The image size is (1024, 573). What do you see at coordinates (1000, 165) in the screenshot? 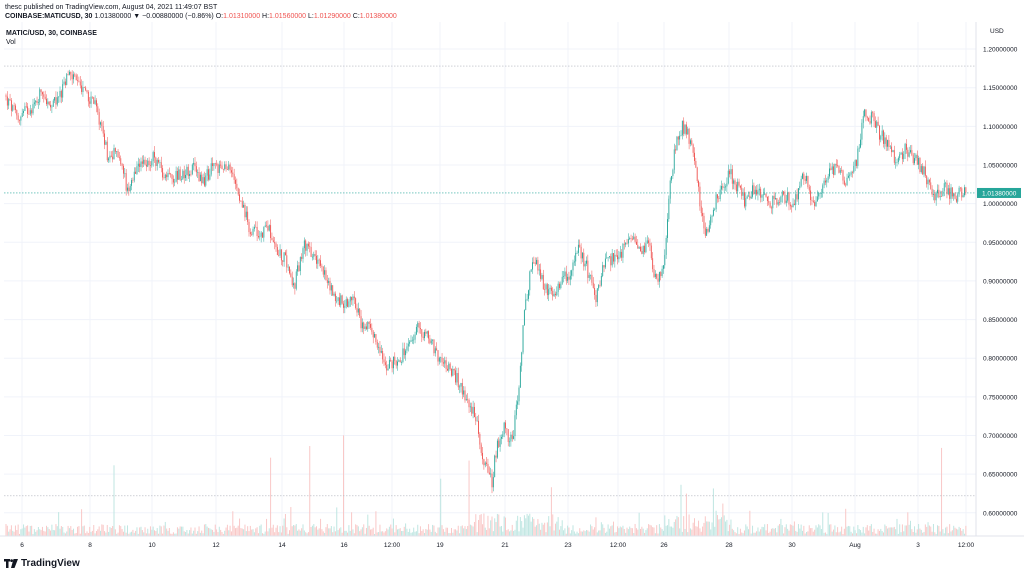
I see `y-tick-label: 1.05000000` at bounding box center [1000, 165].